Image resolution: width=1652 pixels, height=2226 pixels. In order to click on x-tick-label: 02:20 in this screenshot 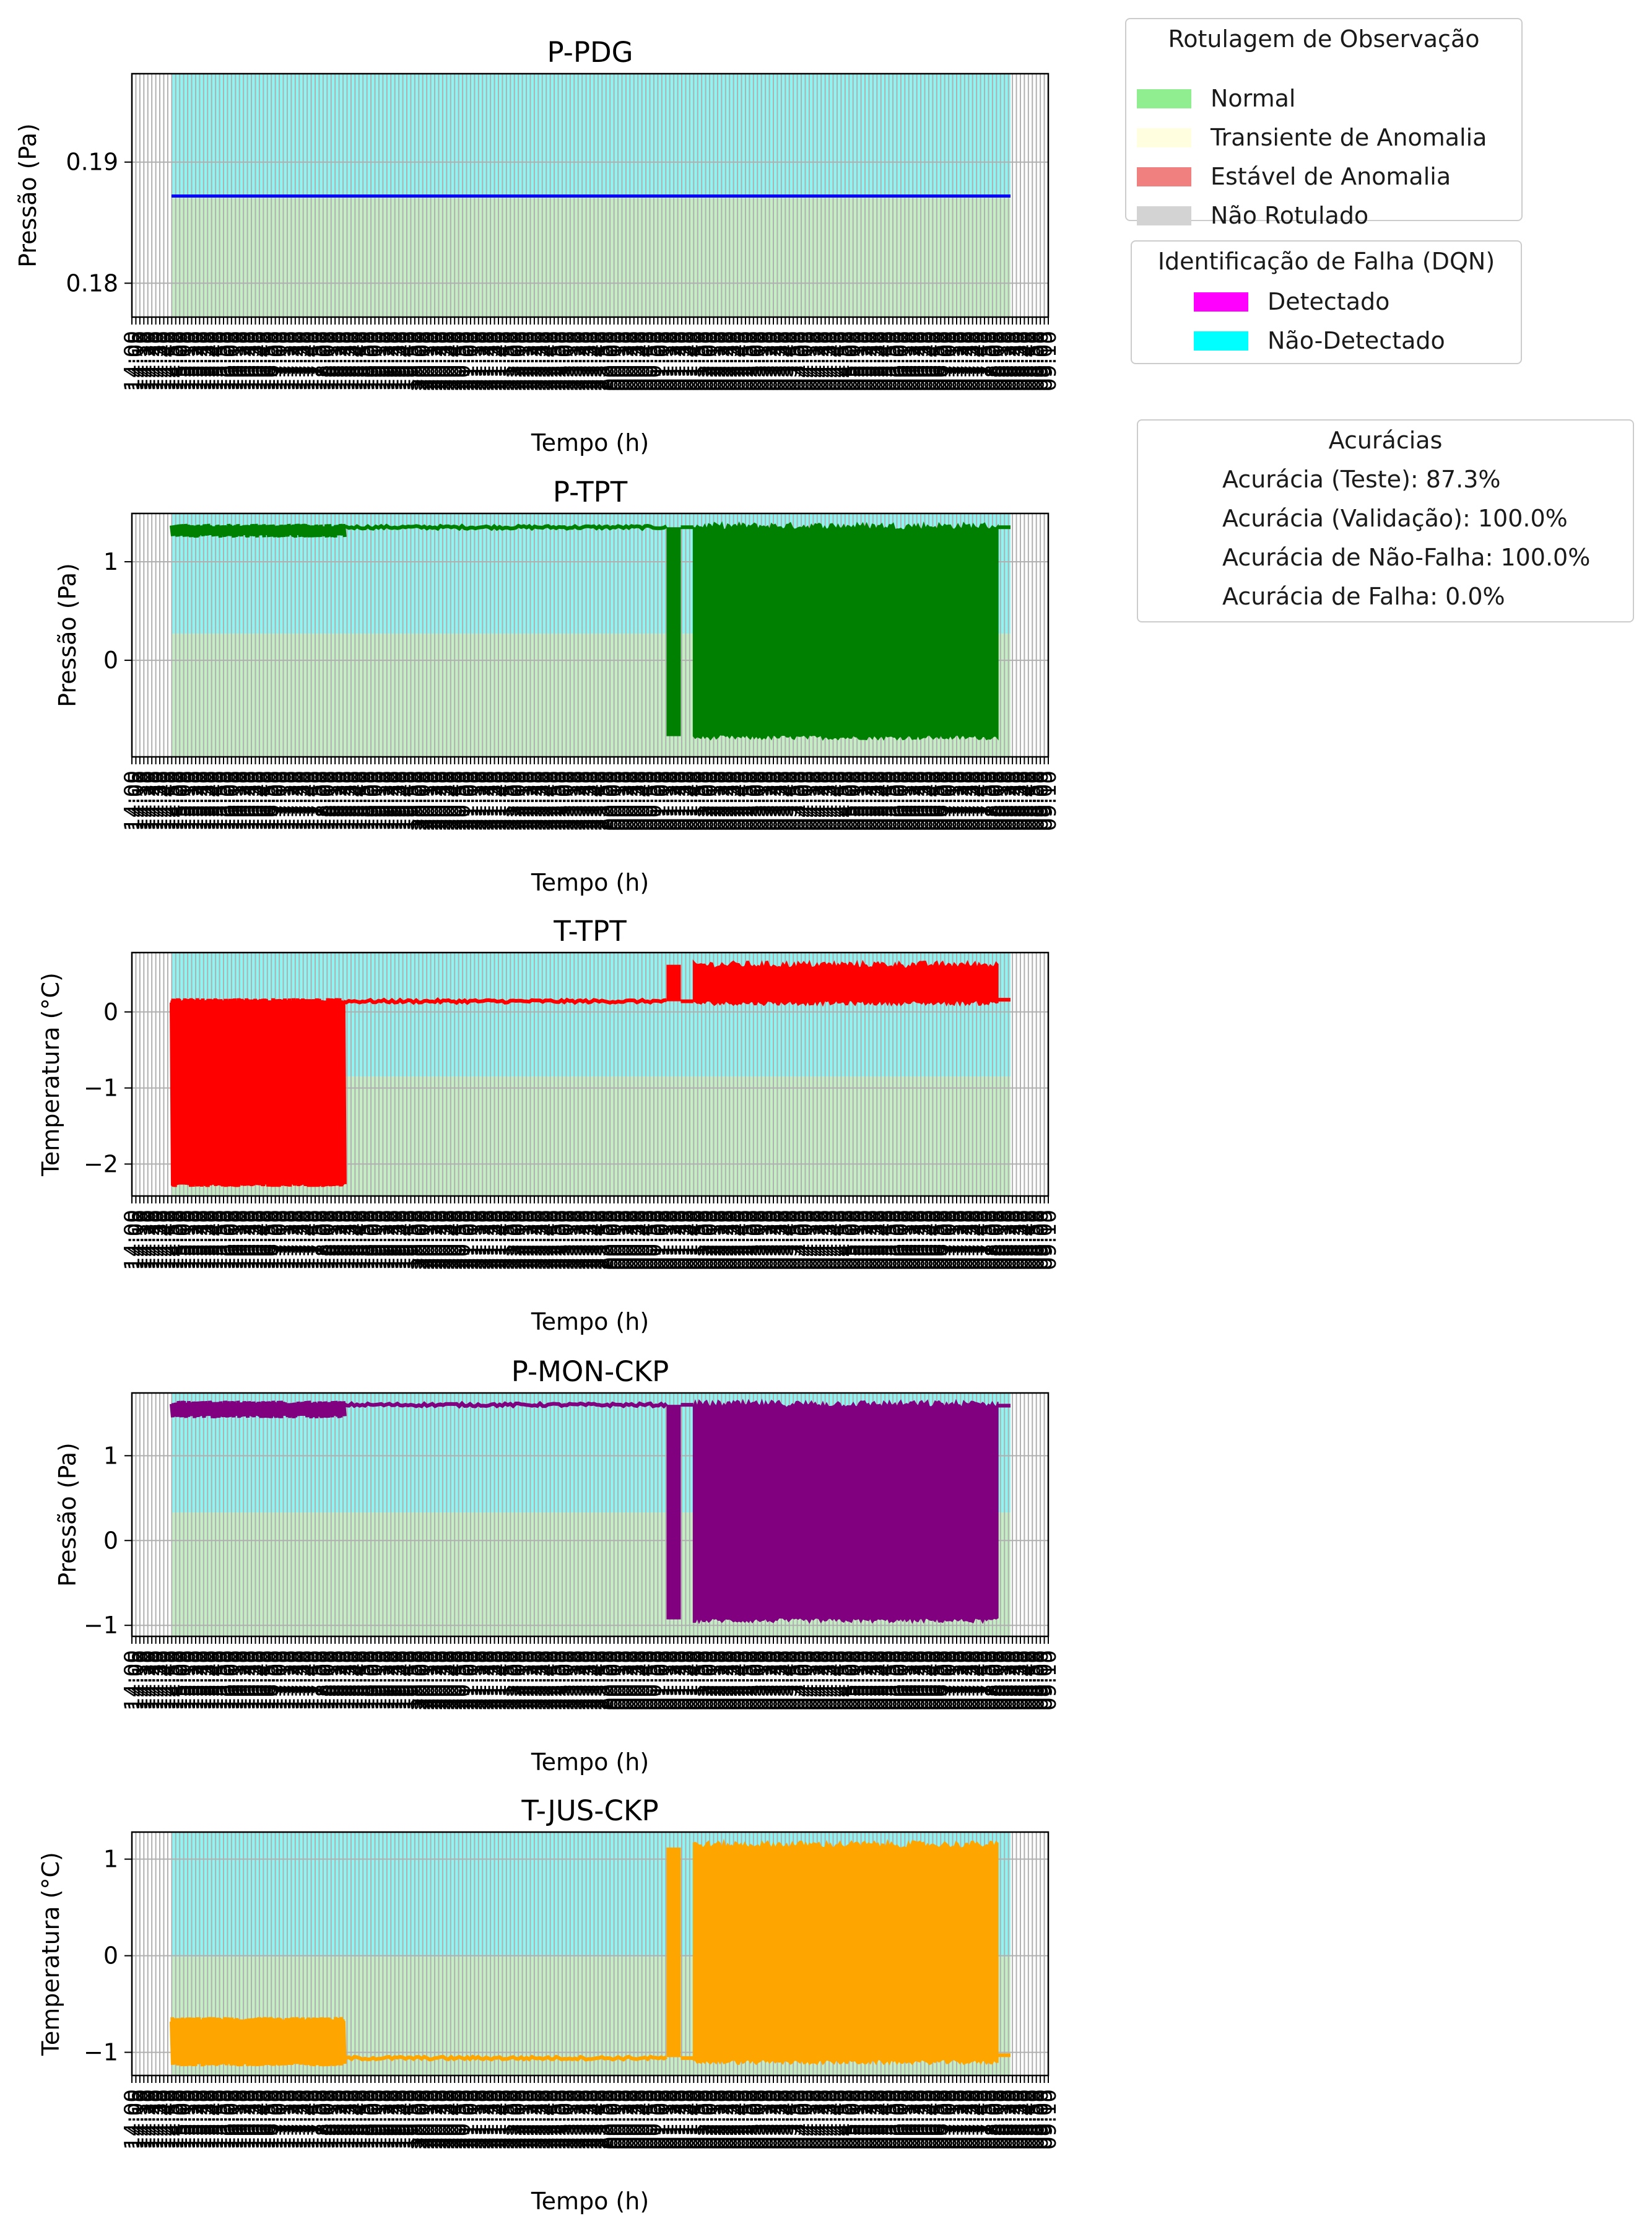, I will do `click(722, 800)`.